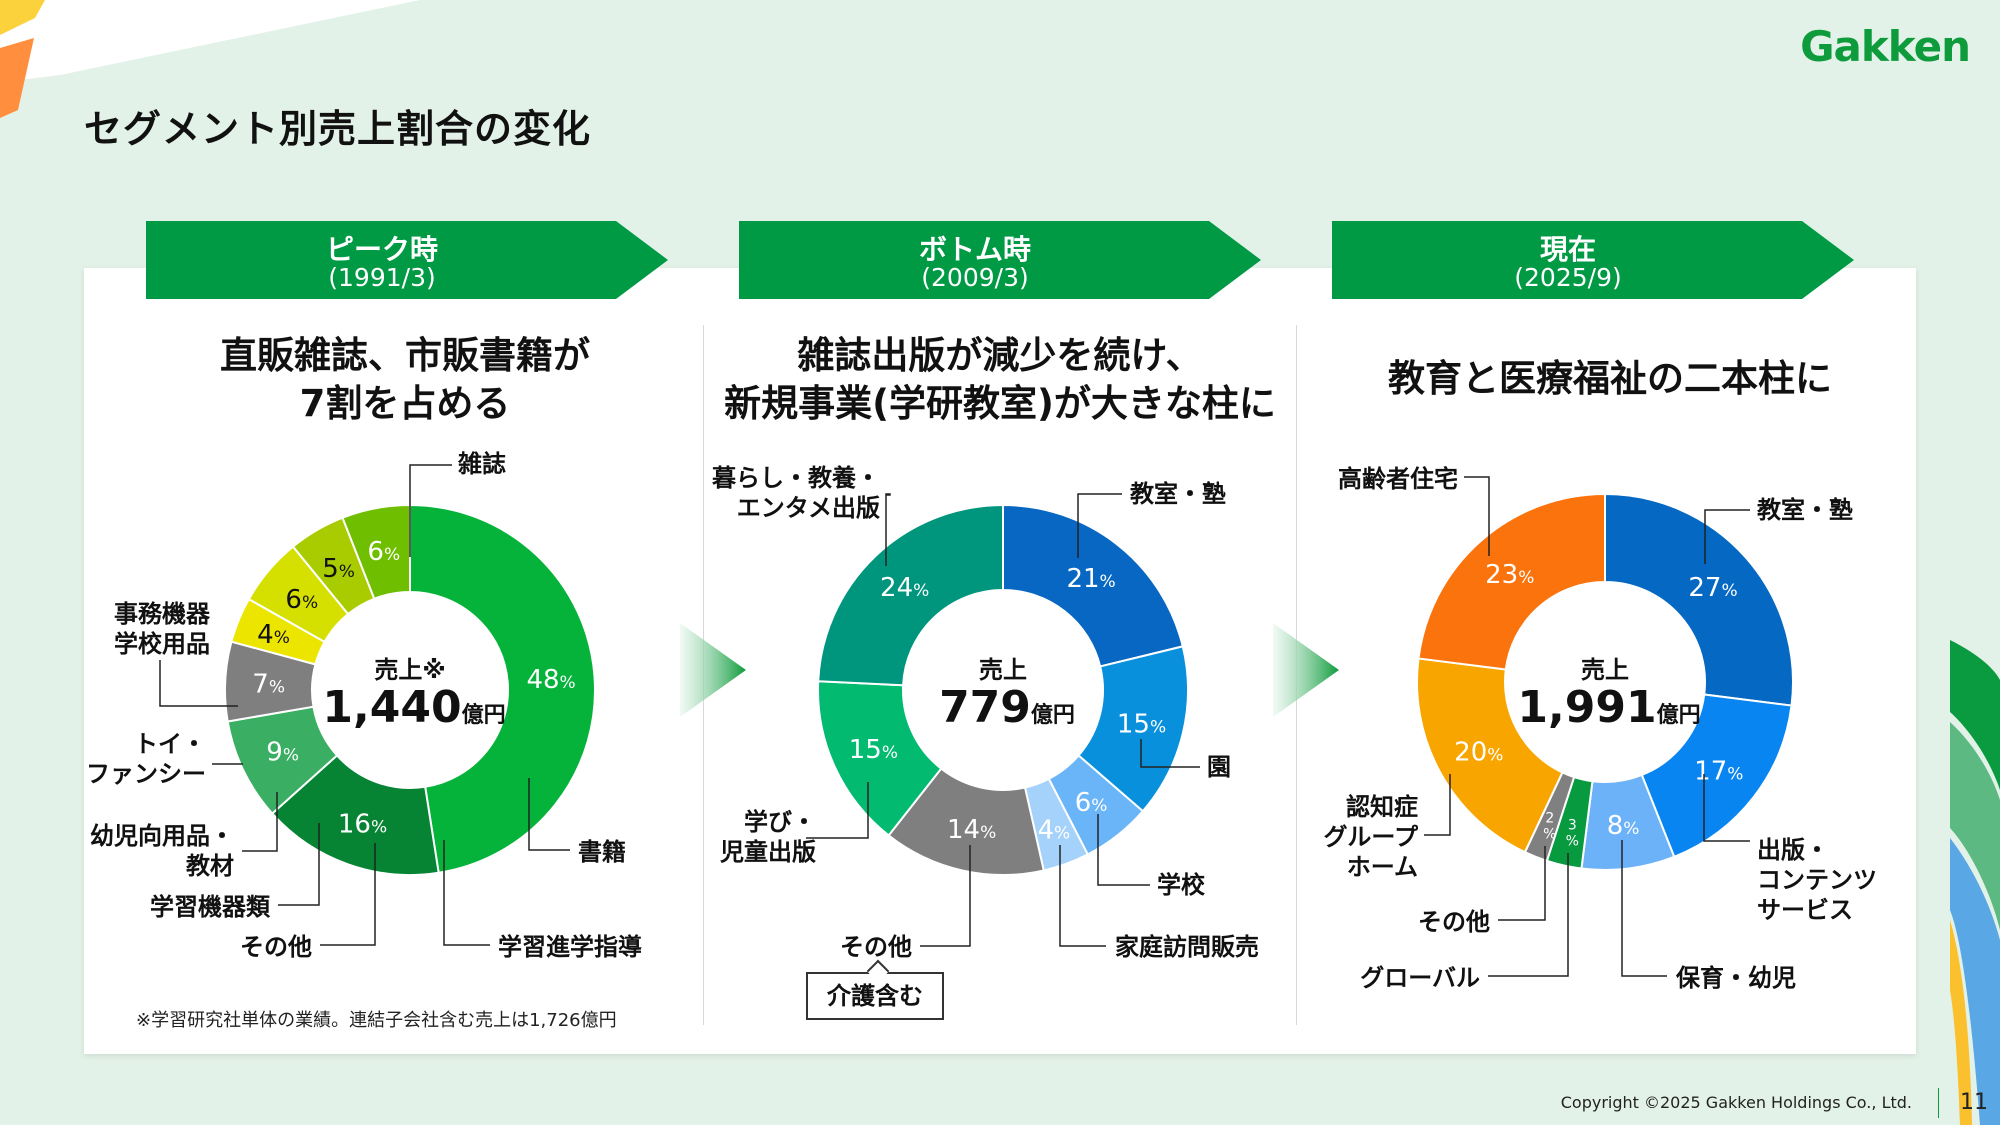 This screenshot has height=1125, width=2000. I want to click on segment-percent: 20%, so click(1478, 752).